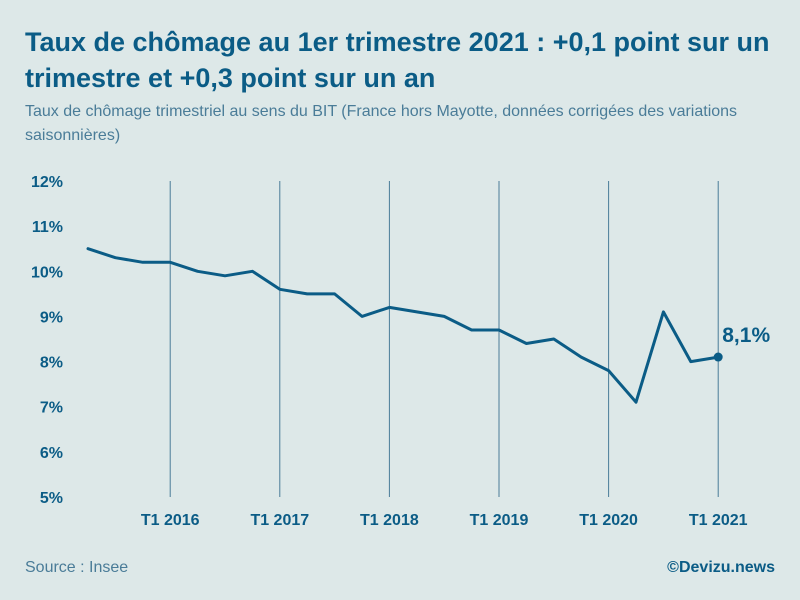  What do you see at coordinates (721, 567) in the screenshot?
I see `brand-credit: ©Devizu.news` at bounding box center [721, 567].